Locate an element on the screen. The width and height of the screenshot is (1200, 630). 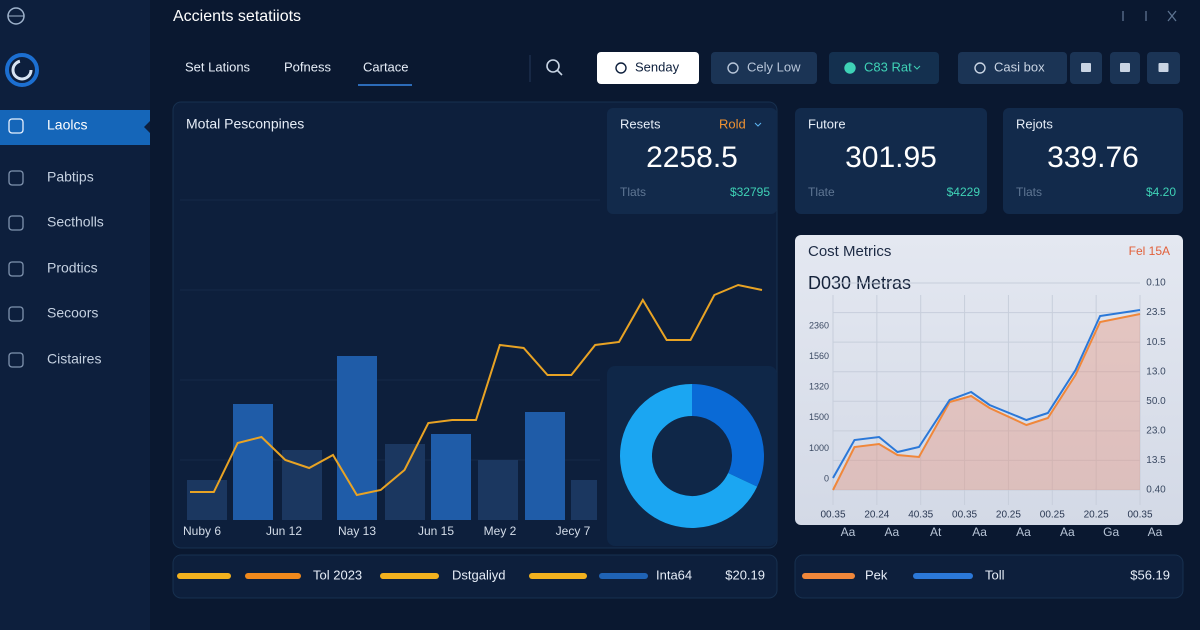
nav-item: Pabtips is located at coordinates (70, 177).